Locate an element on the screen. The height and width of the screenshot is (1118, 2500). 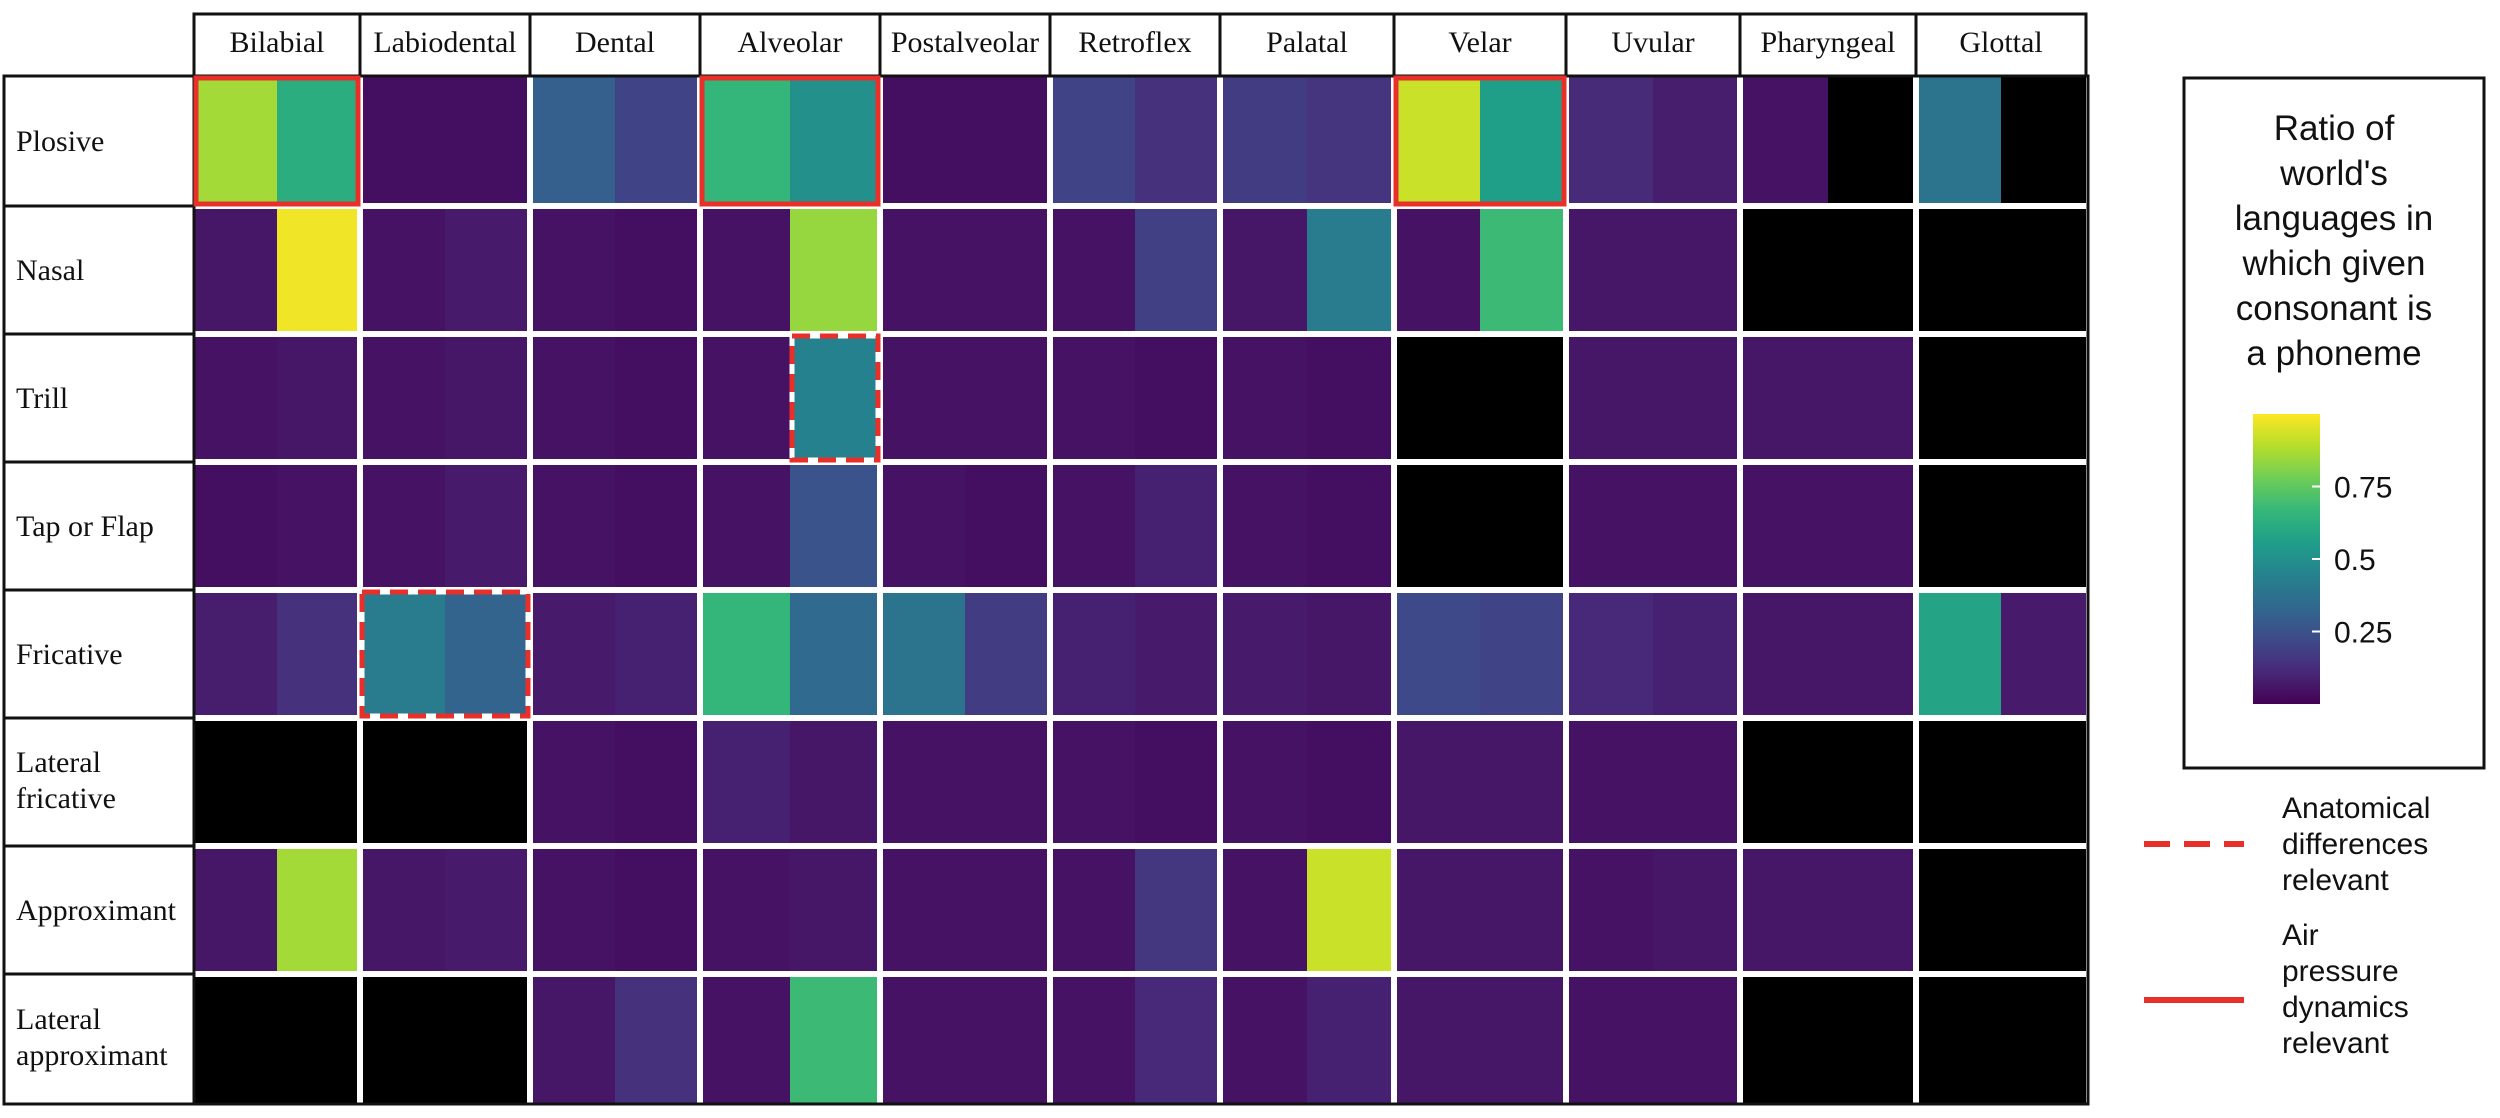
row-label-approximant: Approximant is located at coordinates (96, 910).